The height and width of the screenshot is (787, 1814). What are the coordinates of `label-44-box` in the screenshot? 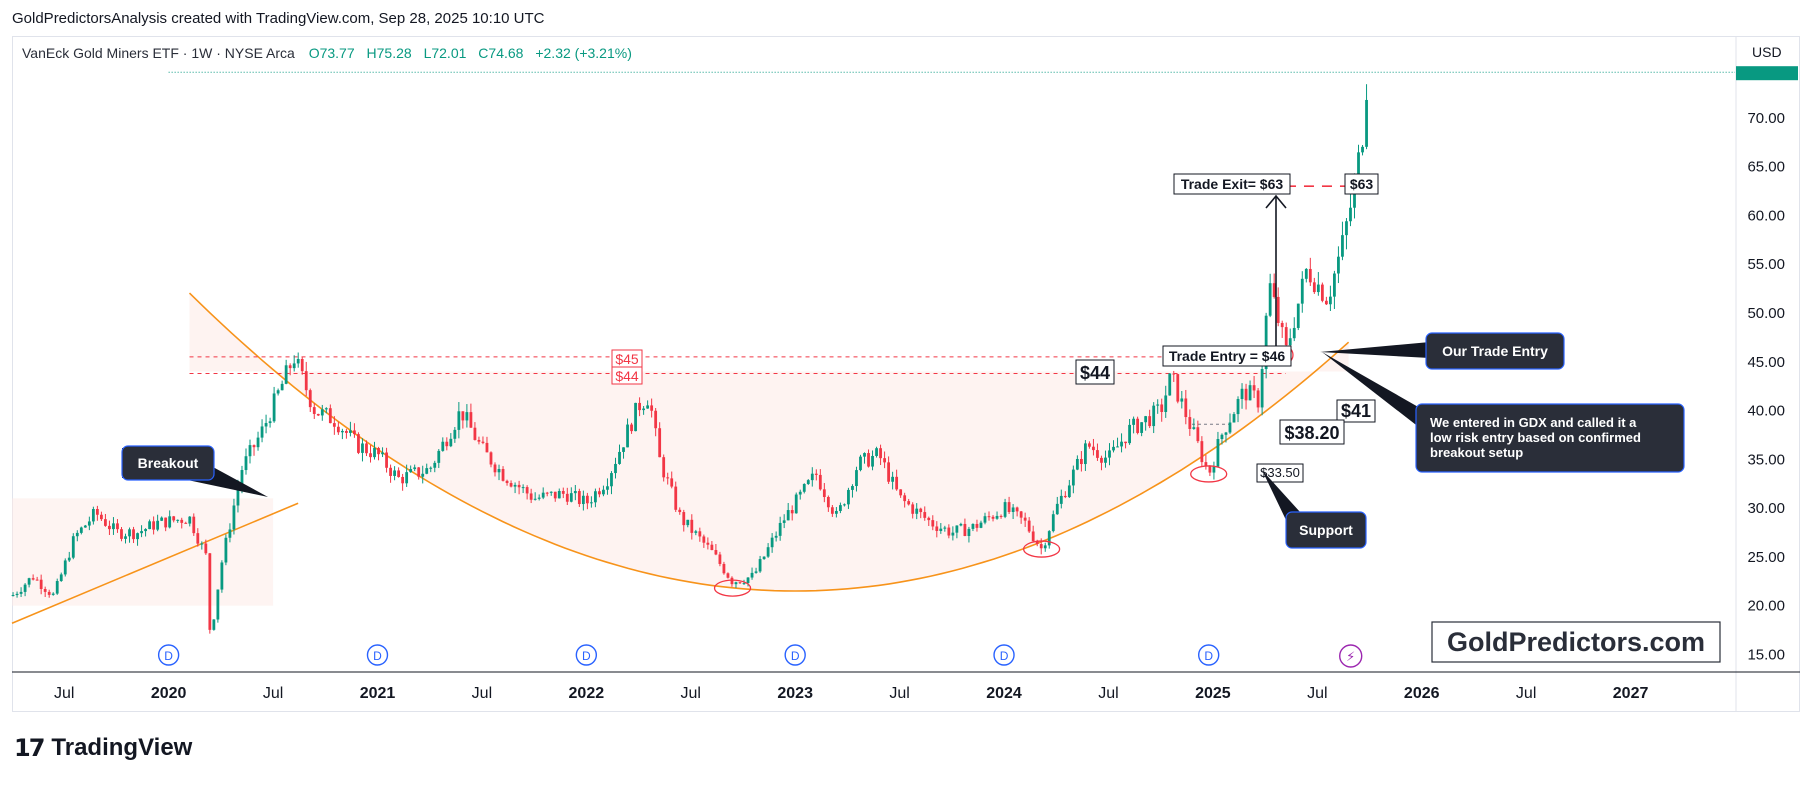 It's located at (1095, 372).